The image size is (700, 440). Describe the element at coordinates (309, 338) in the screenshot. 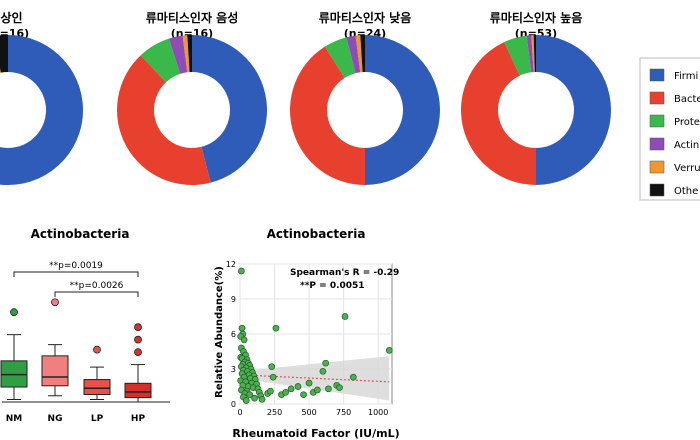

I see `scatter-plot: 0 250 500 750 1000 0 3 6 9 12` at that location.